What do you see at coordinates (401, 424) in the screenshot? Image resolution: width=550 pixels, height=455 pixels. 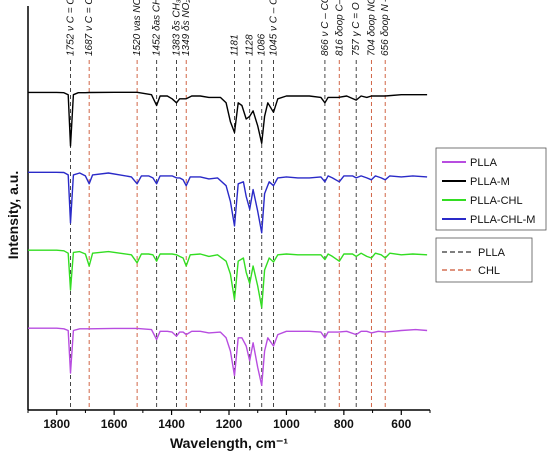 I see `x-tick-label-600: 600` at bounding box center [401, 424].